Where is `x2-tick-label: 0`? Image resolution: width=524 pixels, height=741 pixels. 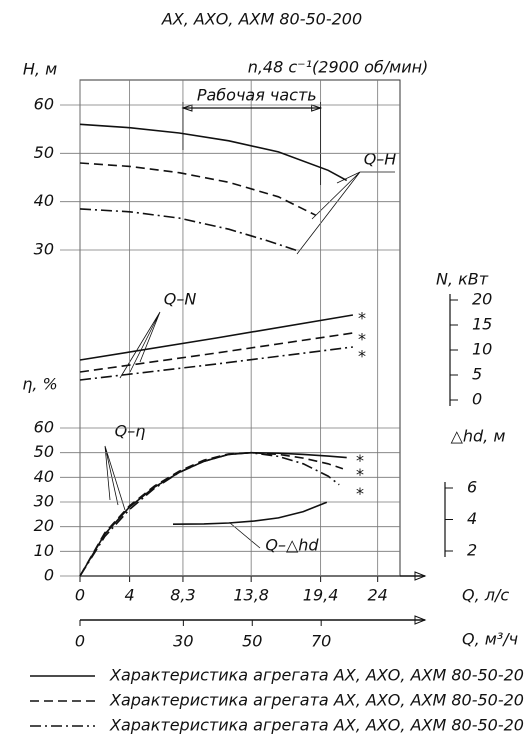
x2-tick-label: 0 is located at coordinates (80, 641).